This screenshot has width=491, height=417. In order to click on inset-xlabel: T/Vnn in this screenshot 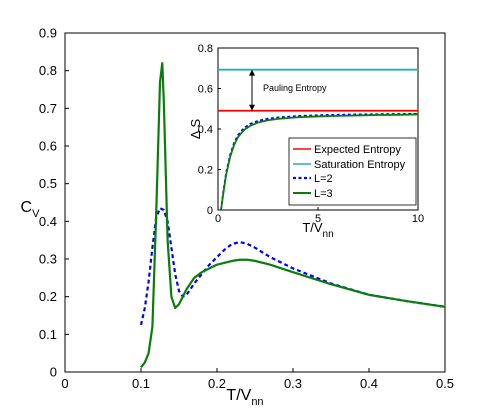, I will do `click(317, 230)`.